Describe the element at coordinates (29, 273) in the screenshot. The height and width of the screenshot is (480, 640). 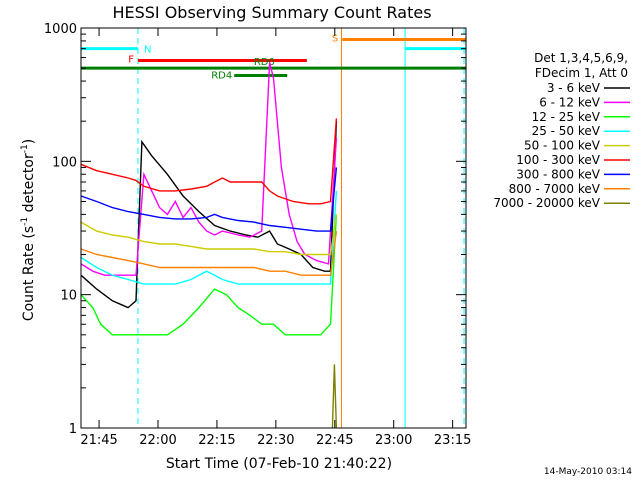
I see `y-label-main: Count Rate (s` at that location.